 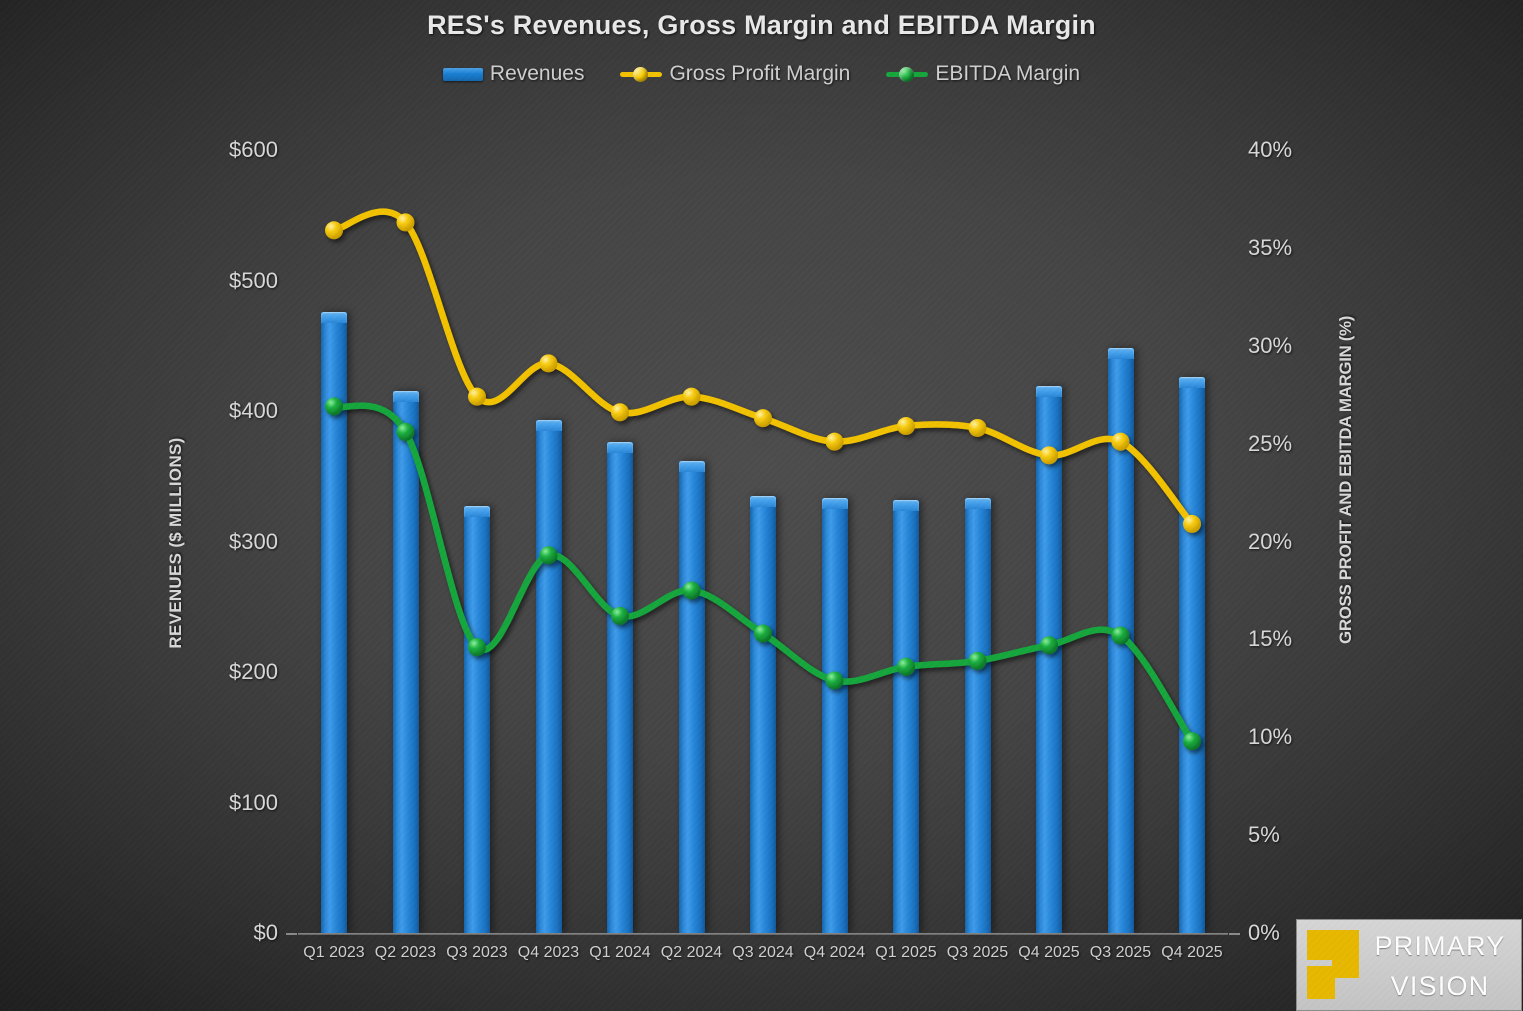 I want to click on logo-block-1-icon, so click(x=1321, y=945).